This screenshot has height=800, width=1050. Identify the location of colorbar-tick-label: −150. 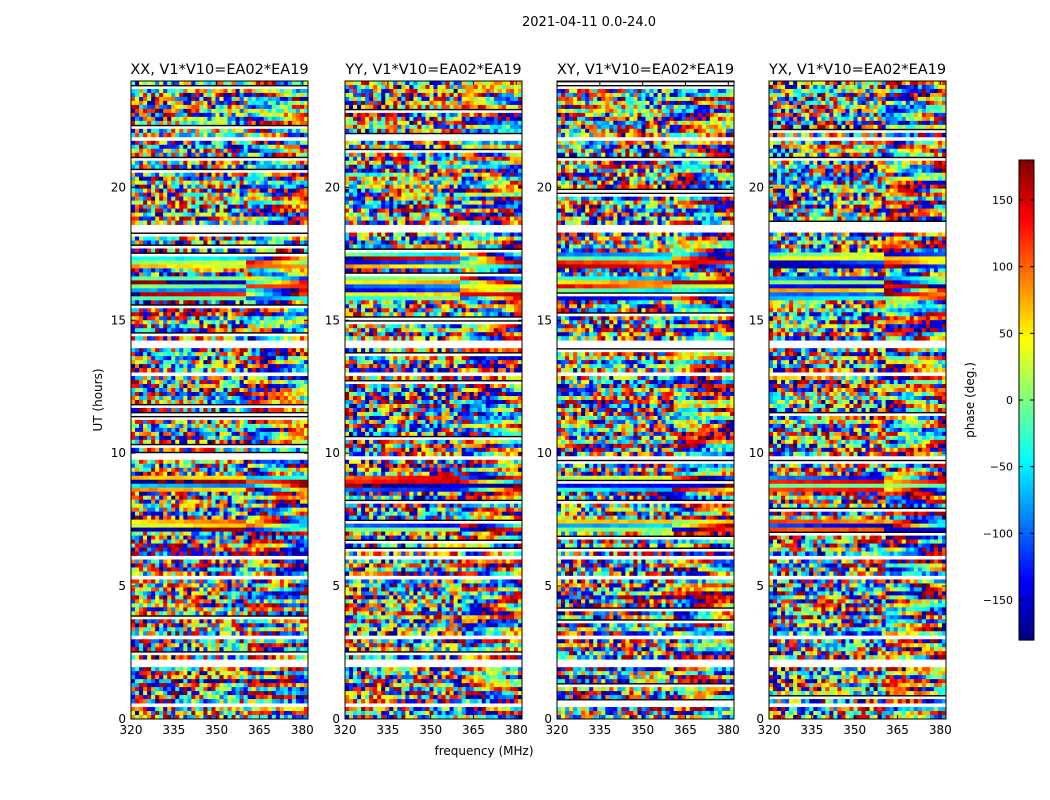
(998, 600).